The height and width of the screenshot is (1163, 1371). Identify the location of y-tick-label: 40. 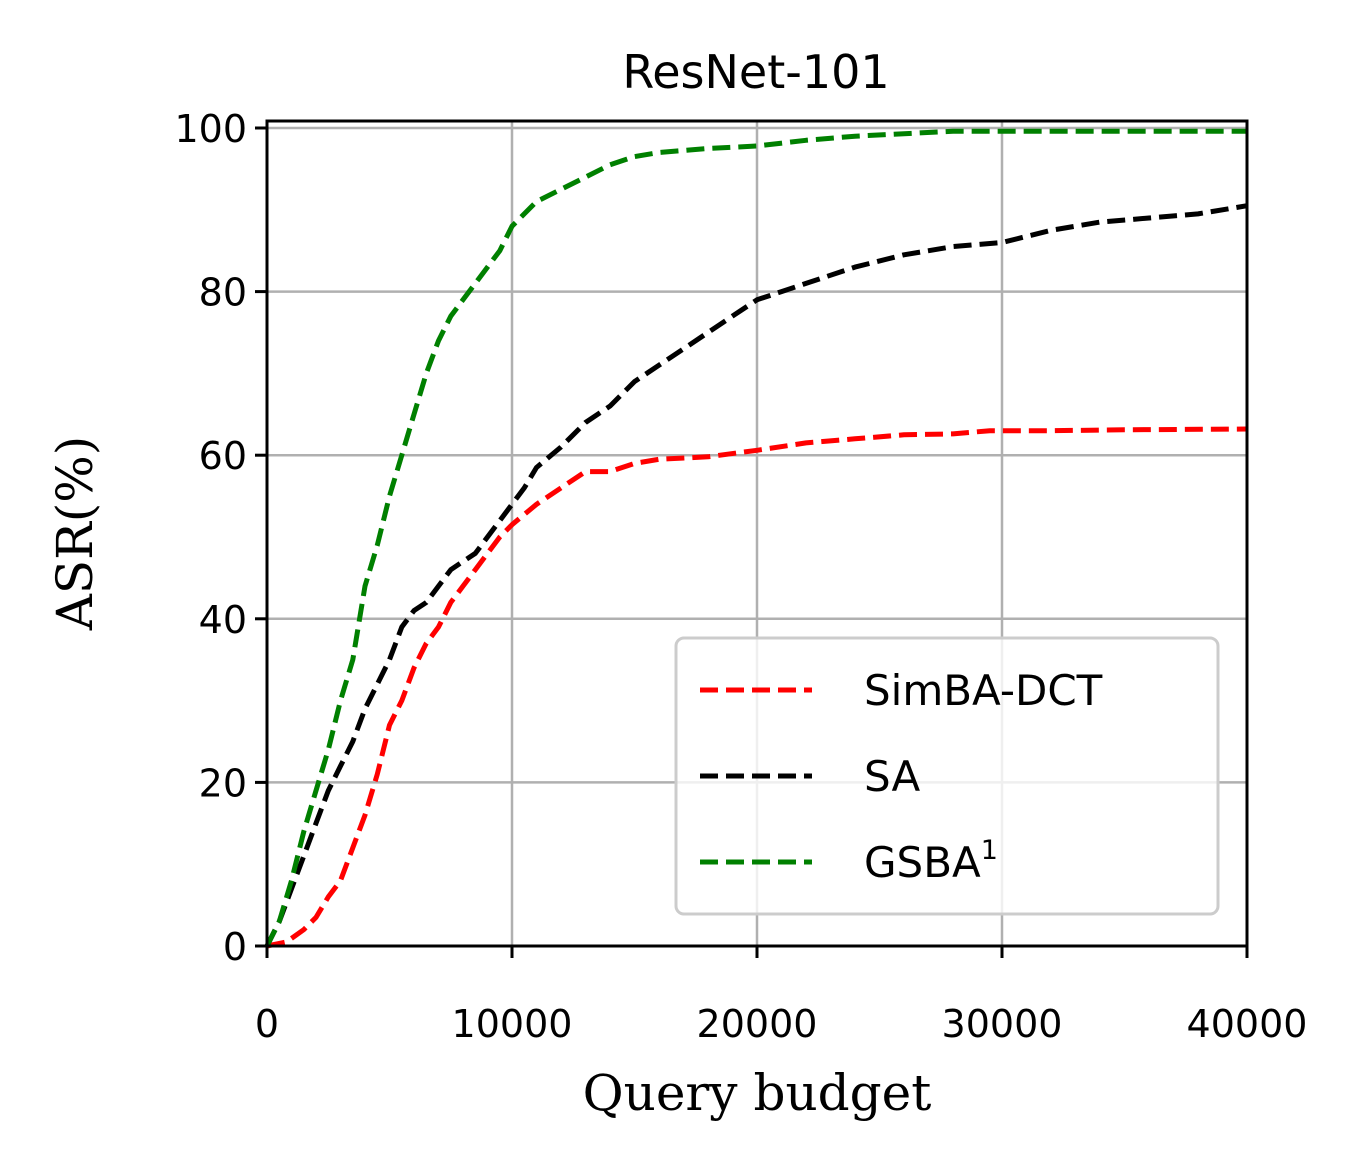
(223, 620).